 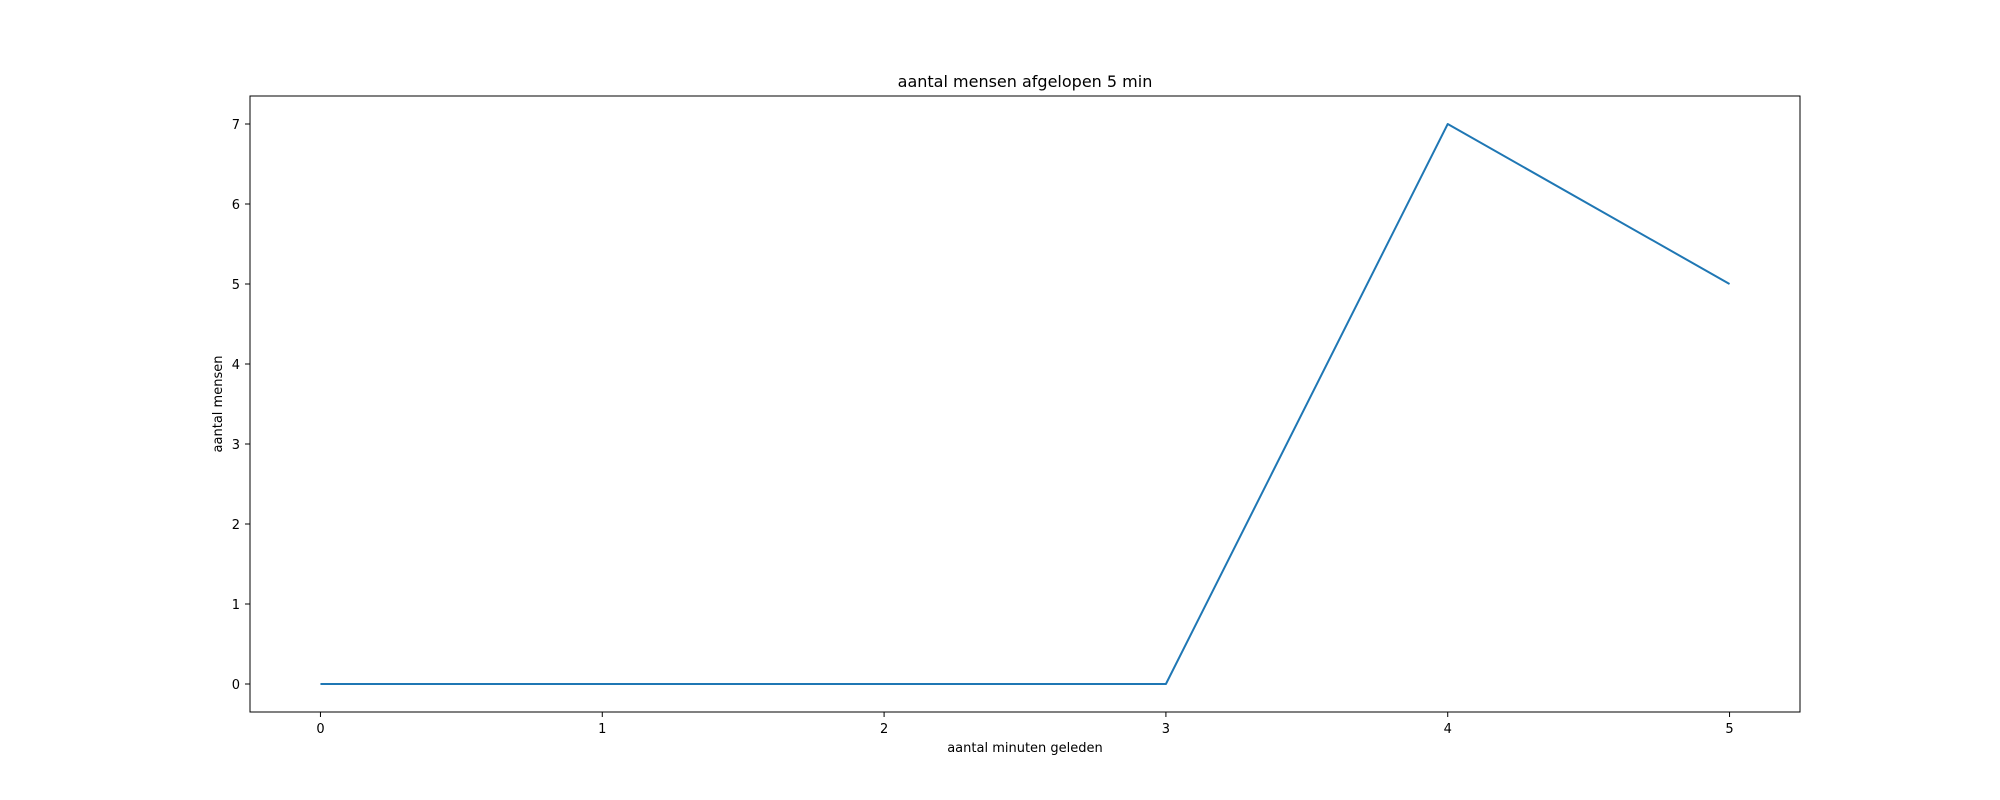 I want to click on x-tick-label: 0, so click(x=320, y=729).